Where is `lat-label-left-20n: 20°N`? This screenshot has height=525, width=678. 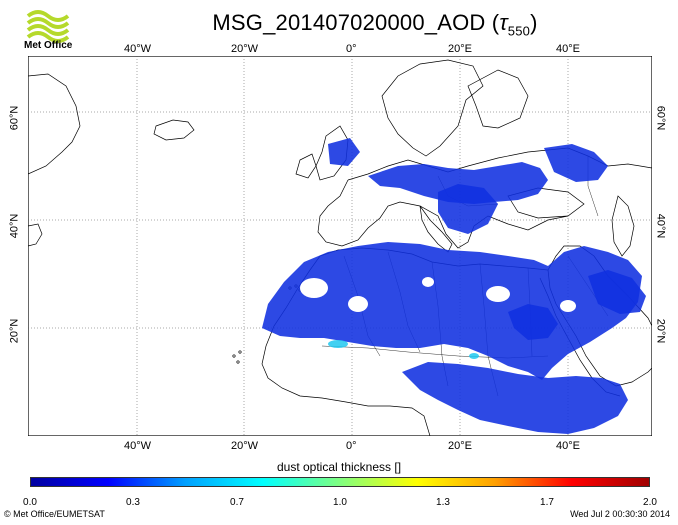 lat-label-left-20n: 20°N is located at coordinates (14, 331).